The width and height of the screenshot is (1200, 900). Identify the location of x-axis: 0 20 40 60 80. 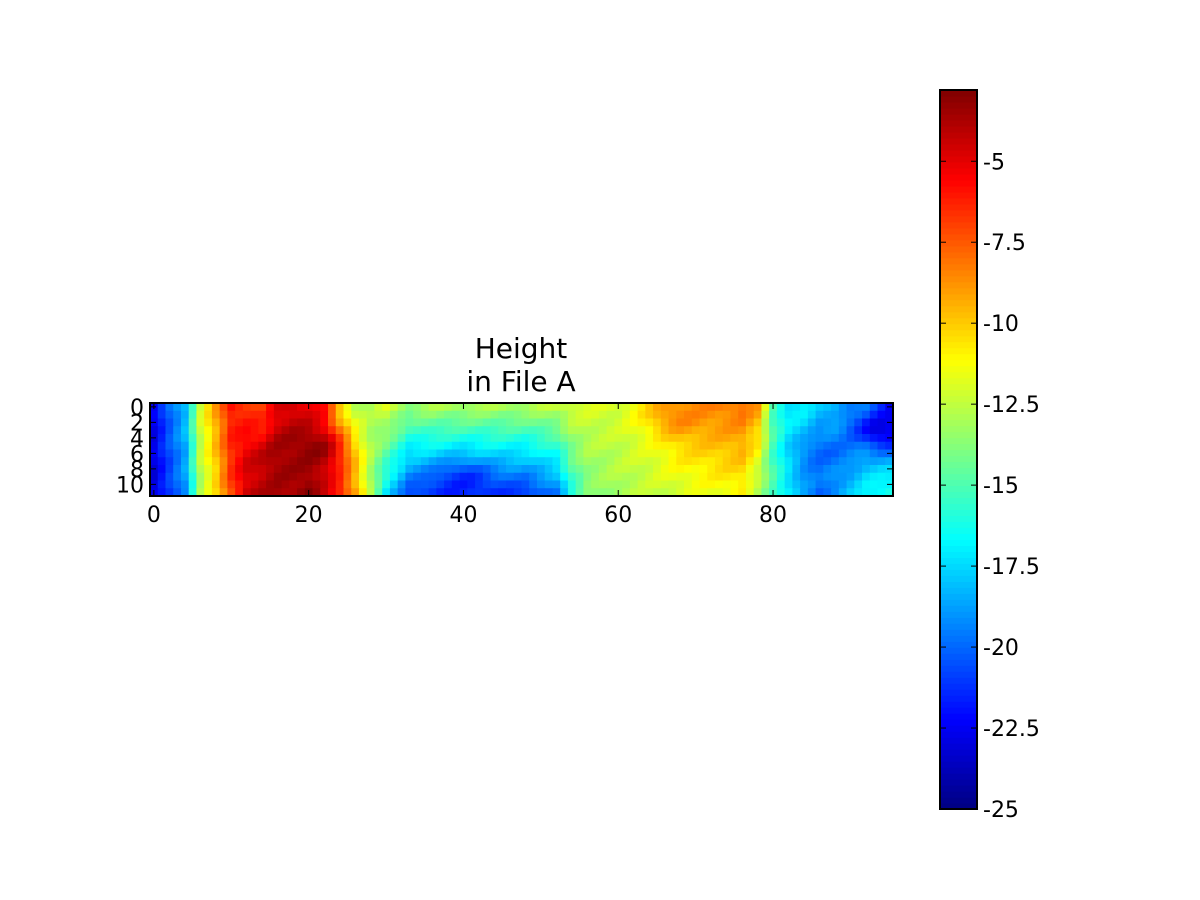
(467, 465).